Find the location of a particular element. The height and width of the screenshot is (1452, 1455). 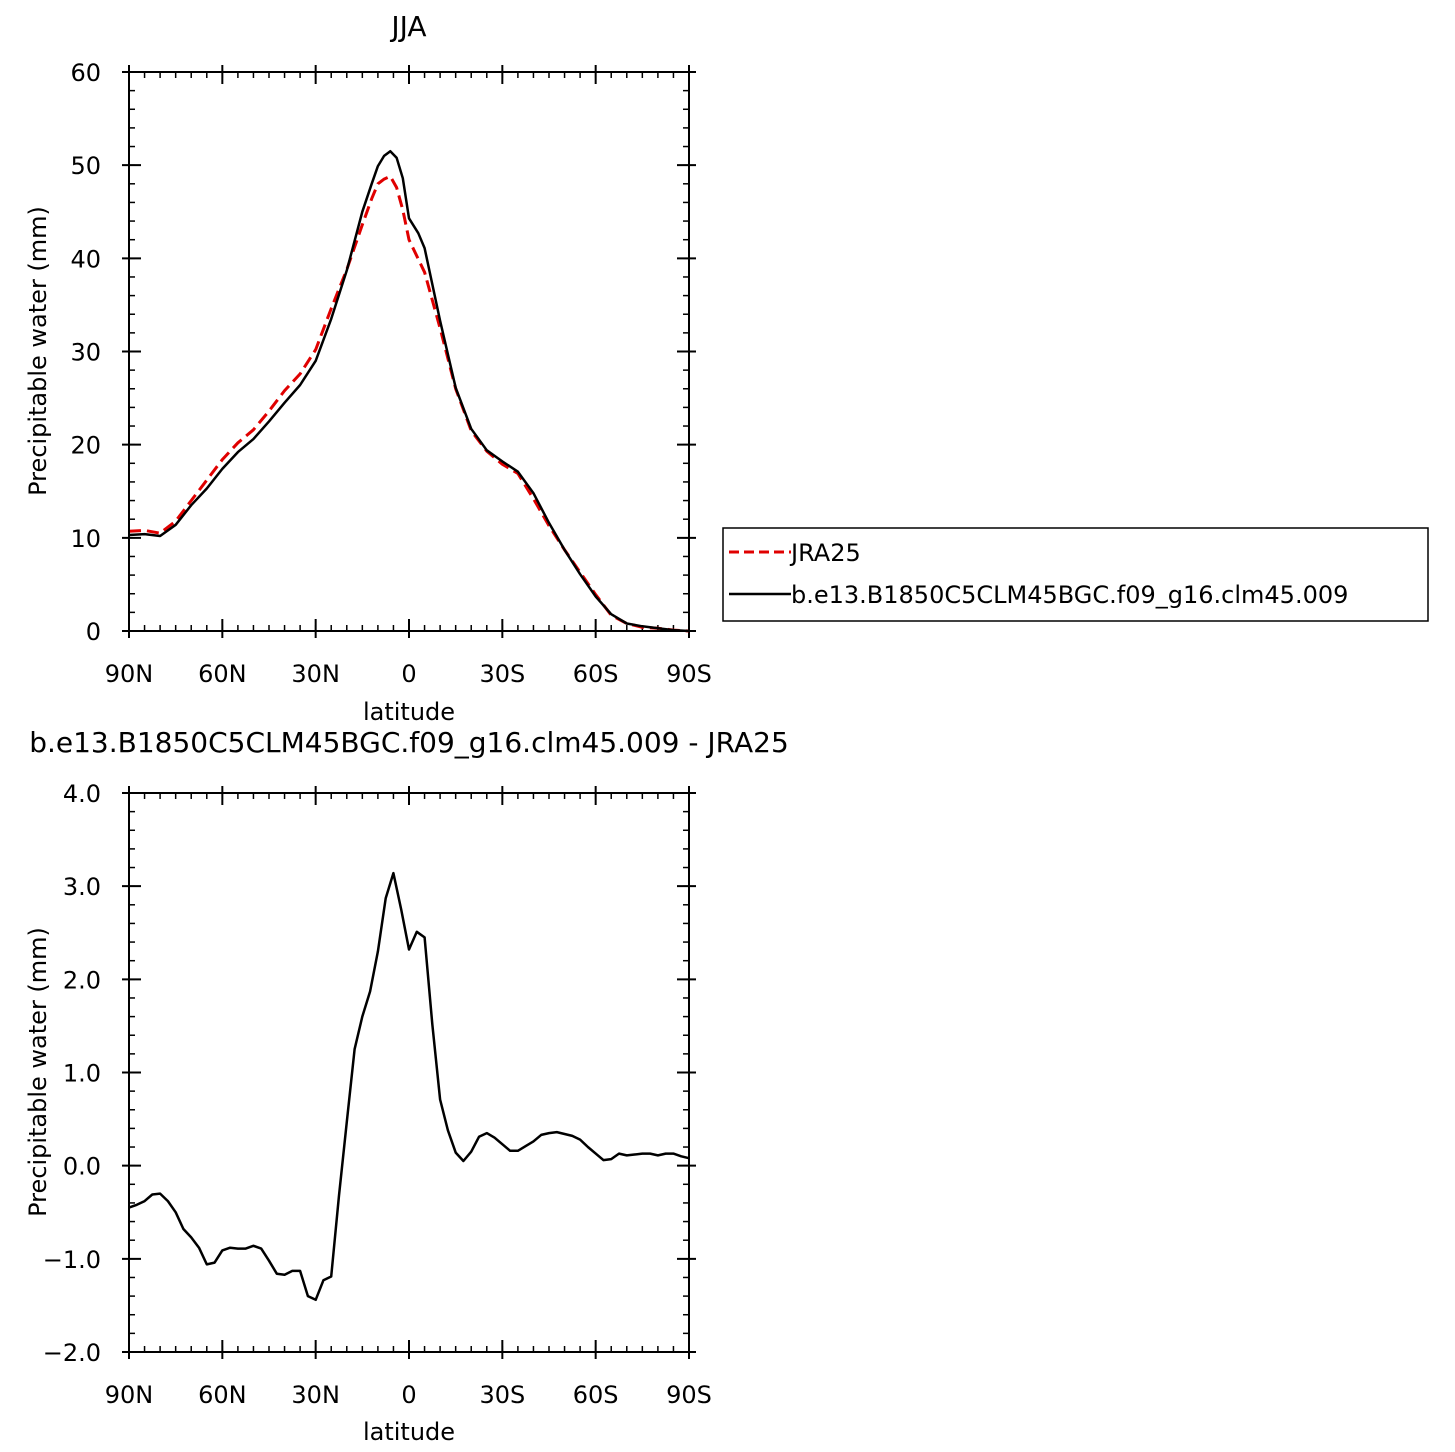

y-tick-label: 10 is located at coordinates (85, 539).